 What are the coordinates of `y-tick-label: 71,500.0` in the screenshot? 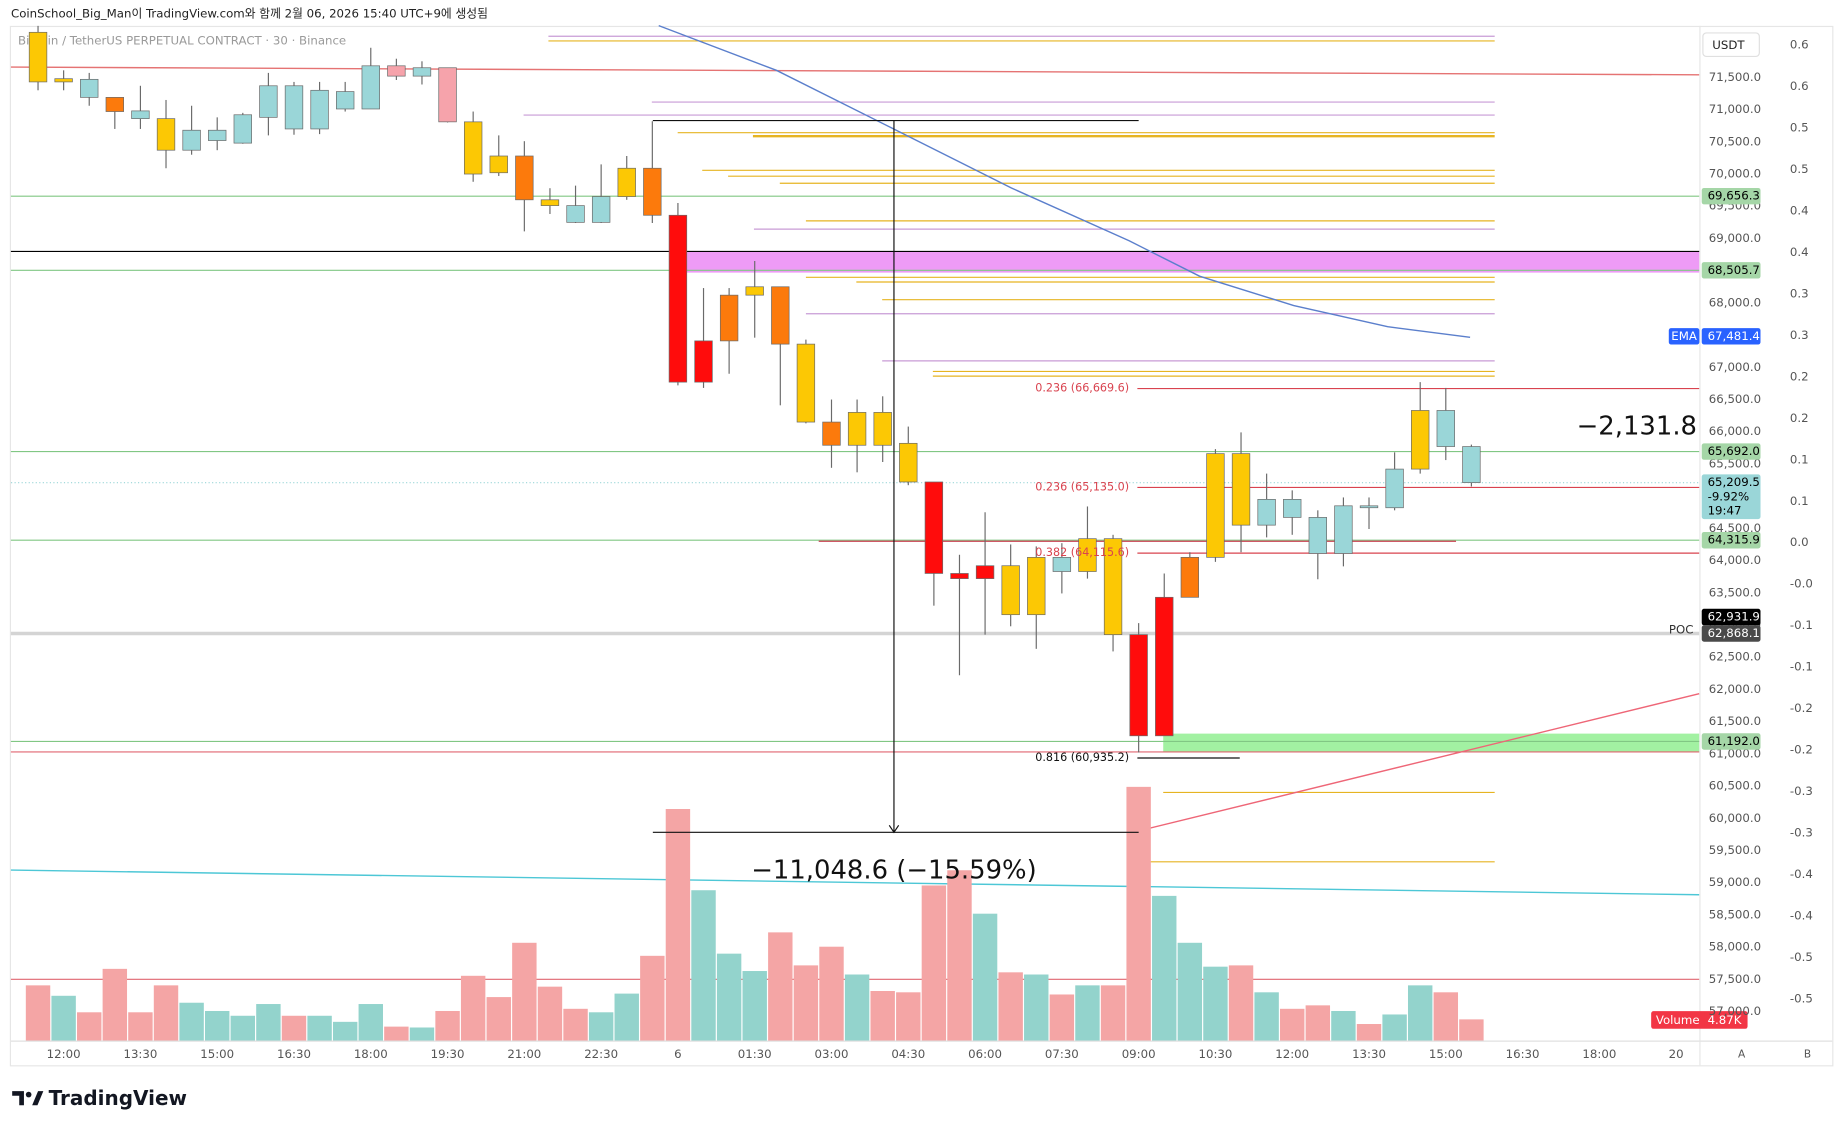 It's located at (1735, 77).